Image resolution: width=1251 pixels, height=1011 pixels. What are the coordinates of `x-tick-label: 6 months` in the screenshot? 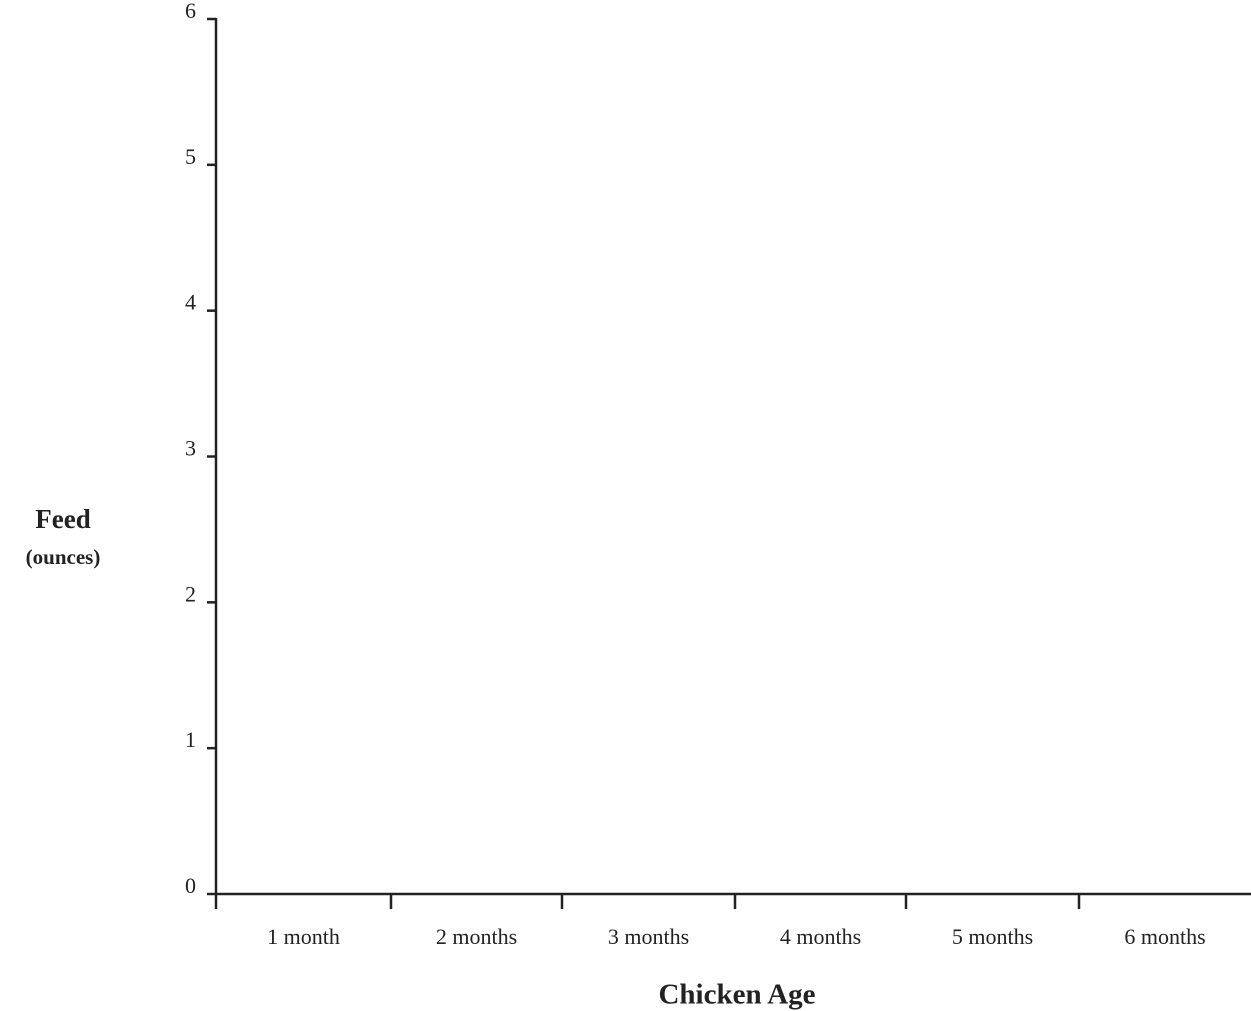 It's located at (1164, 936).